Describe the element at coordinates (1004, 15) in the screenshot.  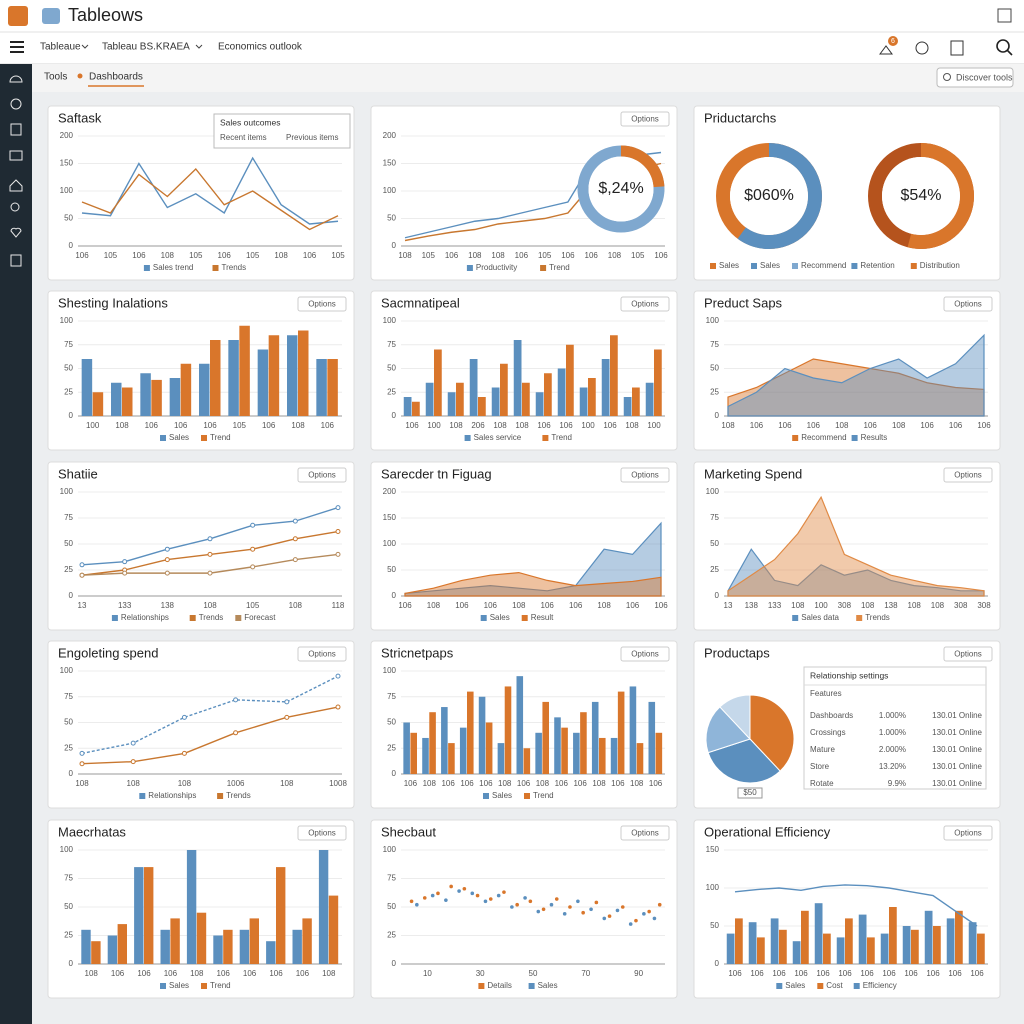
I see `window-icon` at that location.